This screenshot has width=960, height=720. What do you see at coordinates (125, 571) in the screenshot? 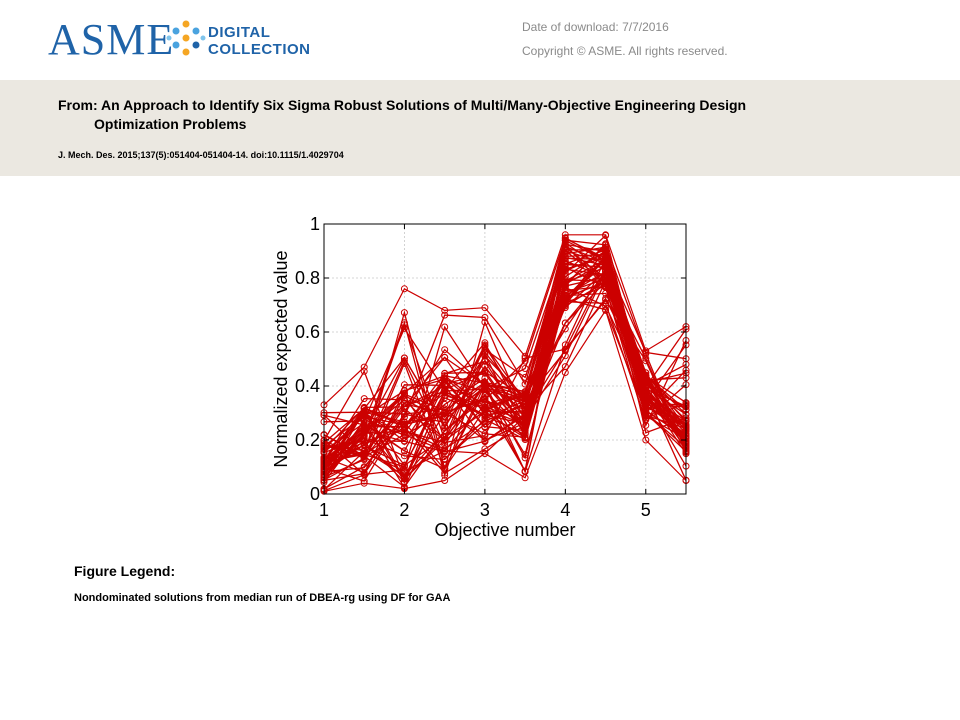
I see `figure-legend-heading: Figure Legend:` at bounding box center [125, 571].